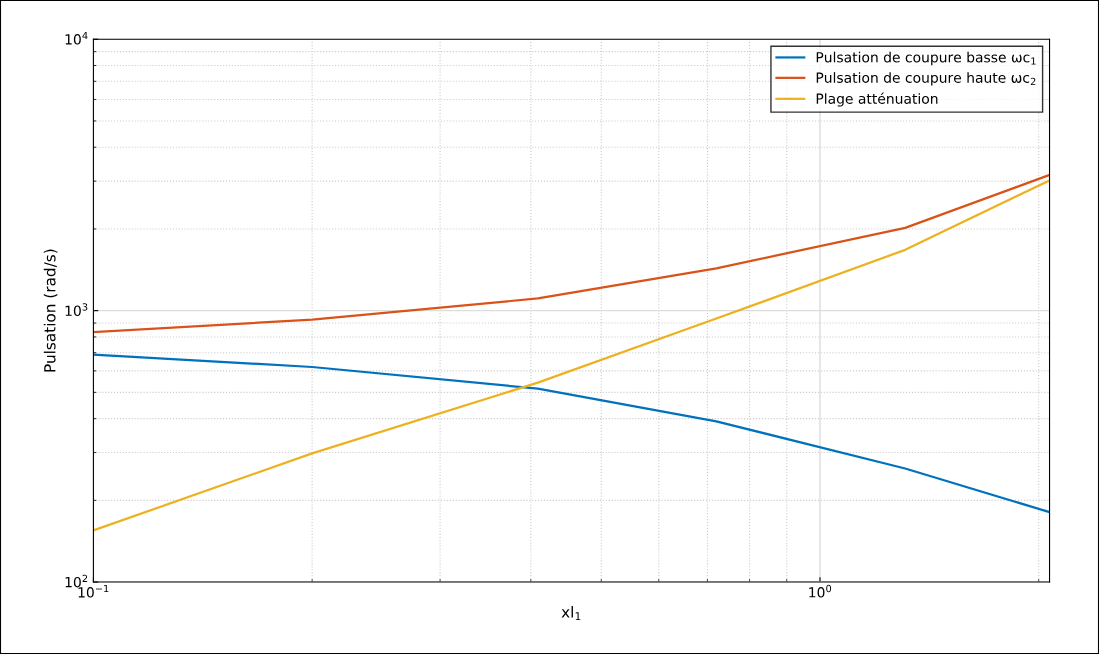 The image size is (1099, 654). What do you see at coordinates (76, 581) in the screenshot?
I see `y-tick-label: 10$^{2}$` at bounding box center [76, 581].